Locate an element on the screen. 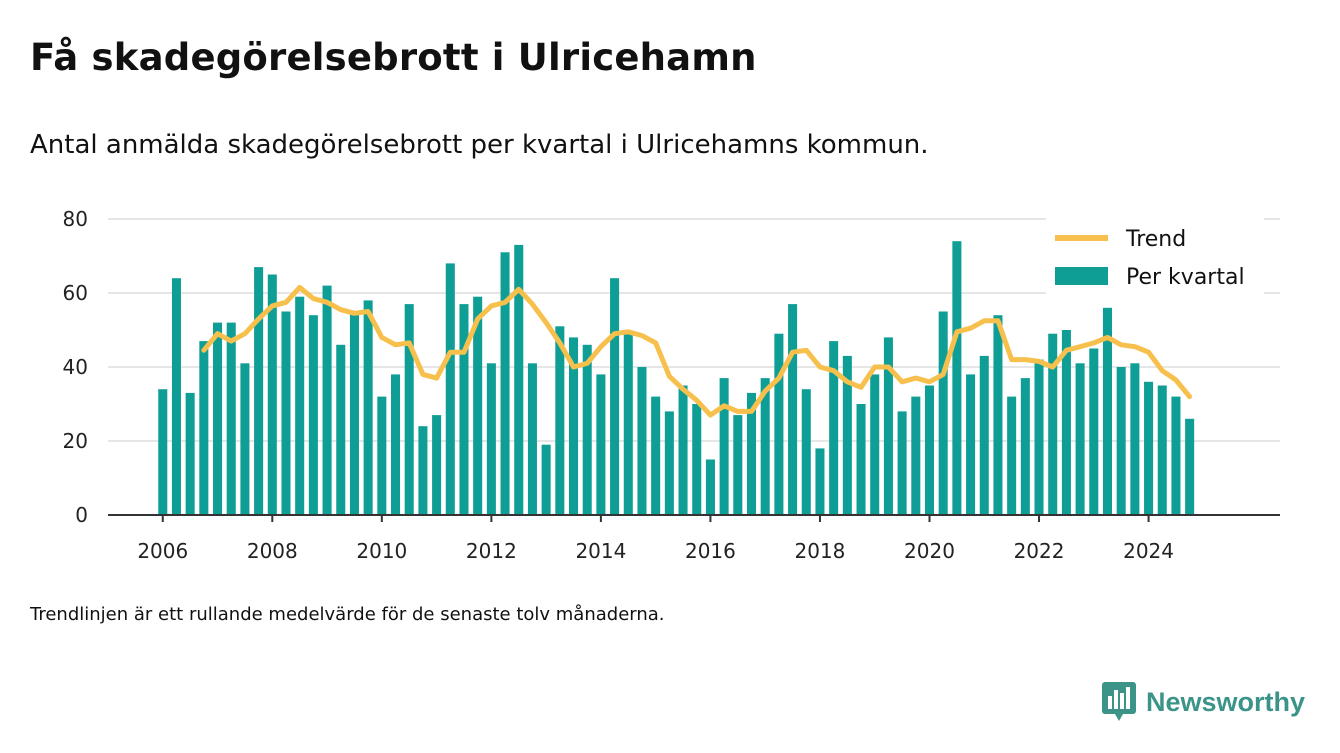 This screenshot has height=753, width=1340. legend-bar-label: Per kvartal is located at coordinates (1185, 277).